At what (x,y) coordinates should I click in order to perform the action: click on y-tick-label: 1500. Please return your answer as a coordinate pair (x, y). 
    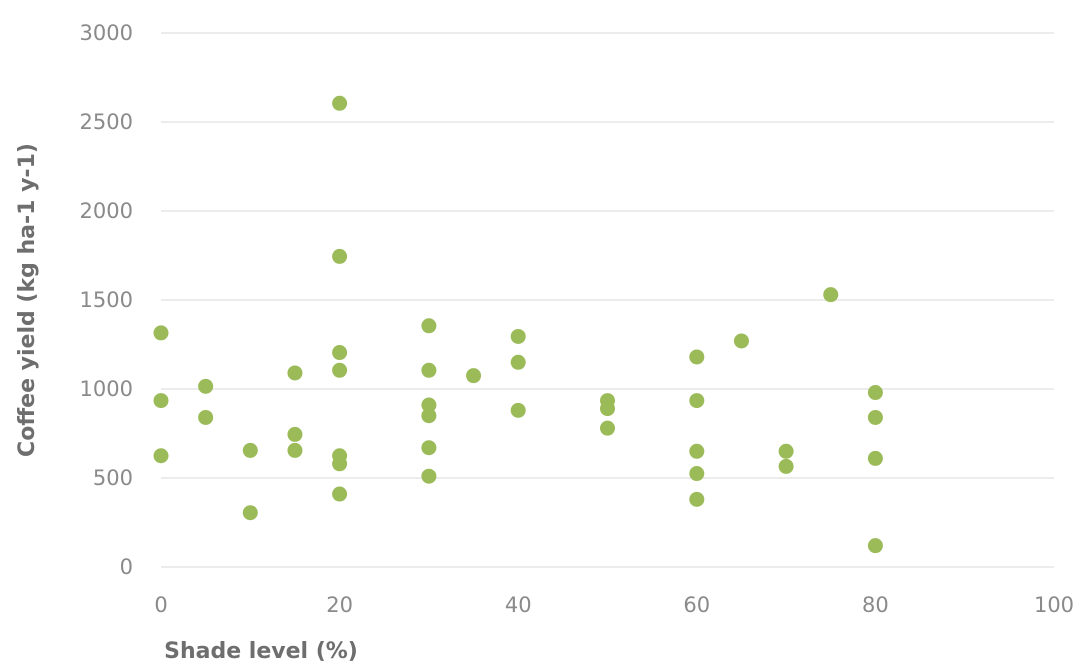
    Looking at the image, I should click on (106, 300).